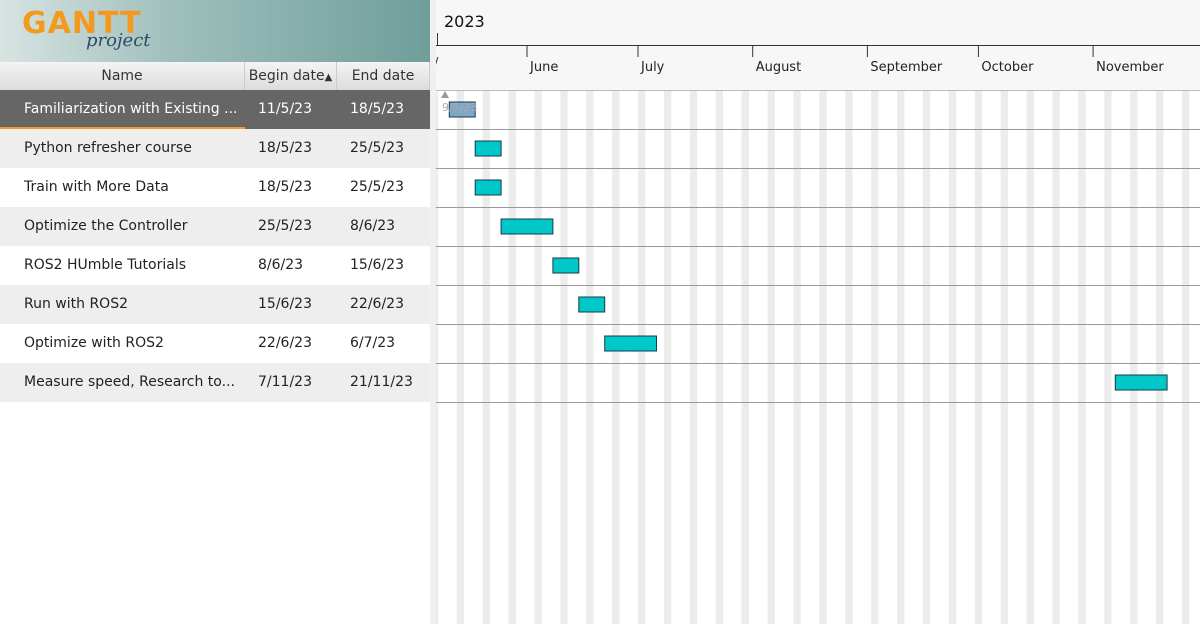  I want to click on task-row: ROS2 HUmble Tutorials 8/6/23 15/6/23, so click(215, 265).